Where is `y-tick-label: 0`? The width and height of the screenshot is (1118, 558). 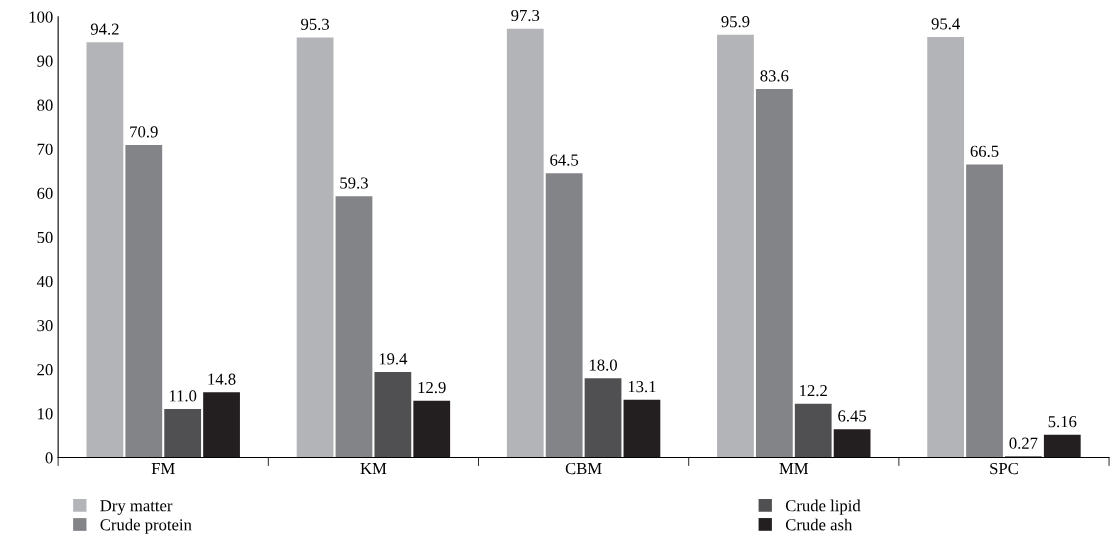
y-tick-label: 0 is located at coordinates (49, 458).